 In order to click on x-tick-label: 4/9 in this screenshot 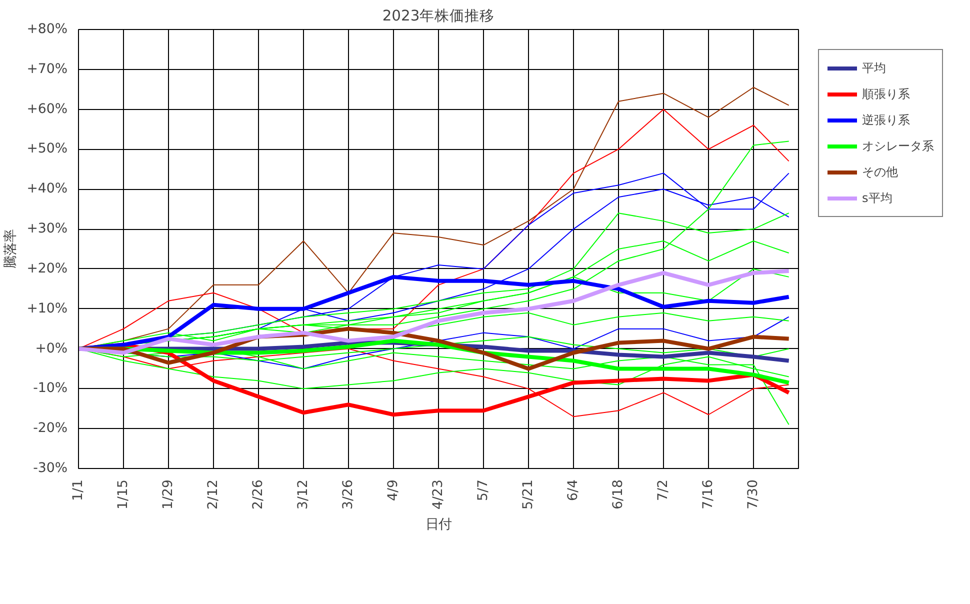, I will do `click(393, 490)`.